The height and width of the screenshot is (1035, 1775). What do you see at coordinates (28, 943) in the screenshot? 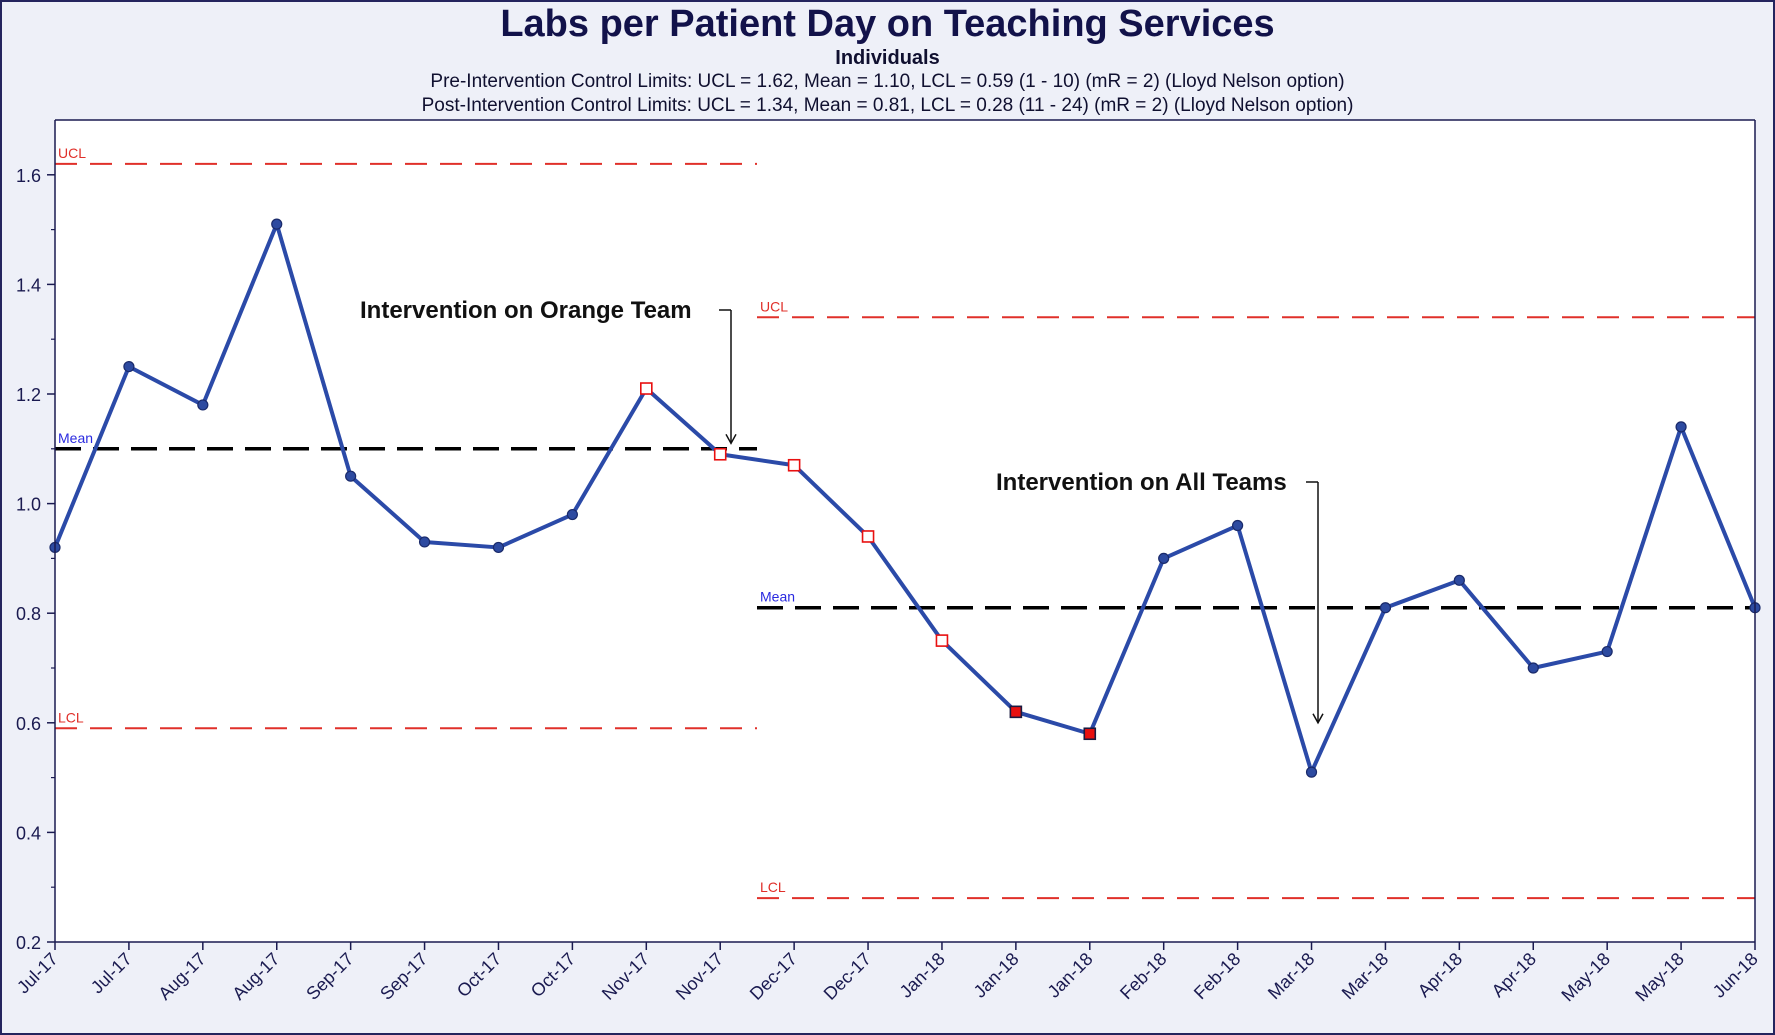
I see `y-tick-label: 0.2` at bounding box center [28, 943].